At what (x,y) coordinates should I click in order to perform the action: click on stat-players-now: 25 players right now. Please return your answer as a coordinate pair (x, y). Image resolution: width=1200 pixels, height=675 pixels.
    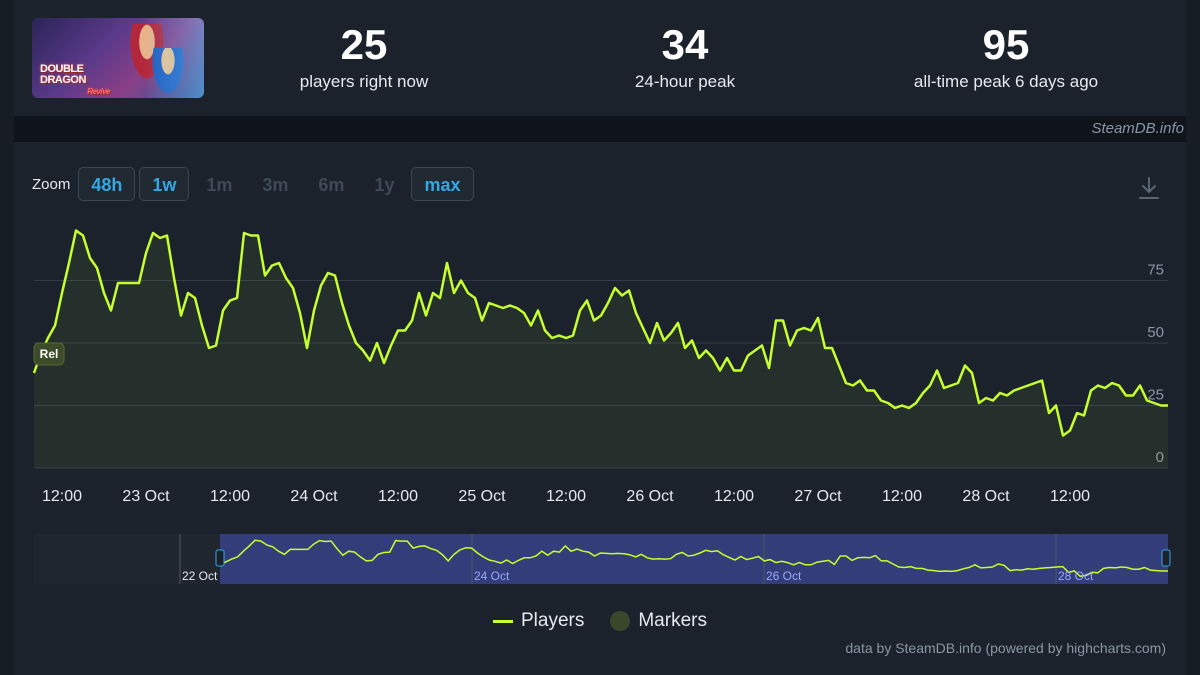
    Looking at the image, I should click on (364, 57).